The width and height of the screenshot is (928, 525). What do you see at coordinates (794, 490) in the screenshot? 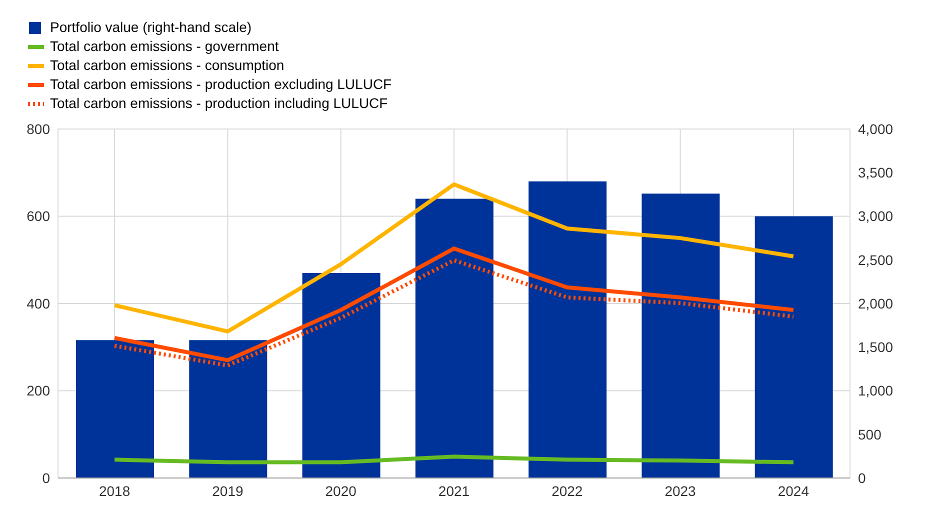
I see `x-tick-label: 2024` at bounding box center [794, 490].